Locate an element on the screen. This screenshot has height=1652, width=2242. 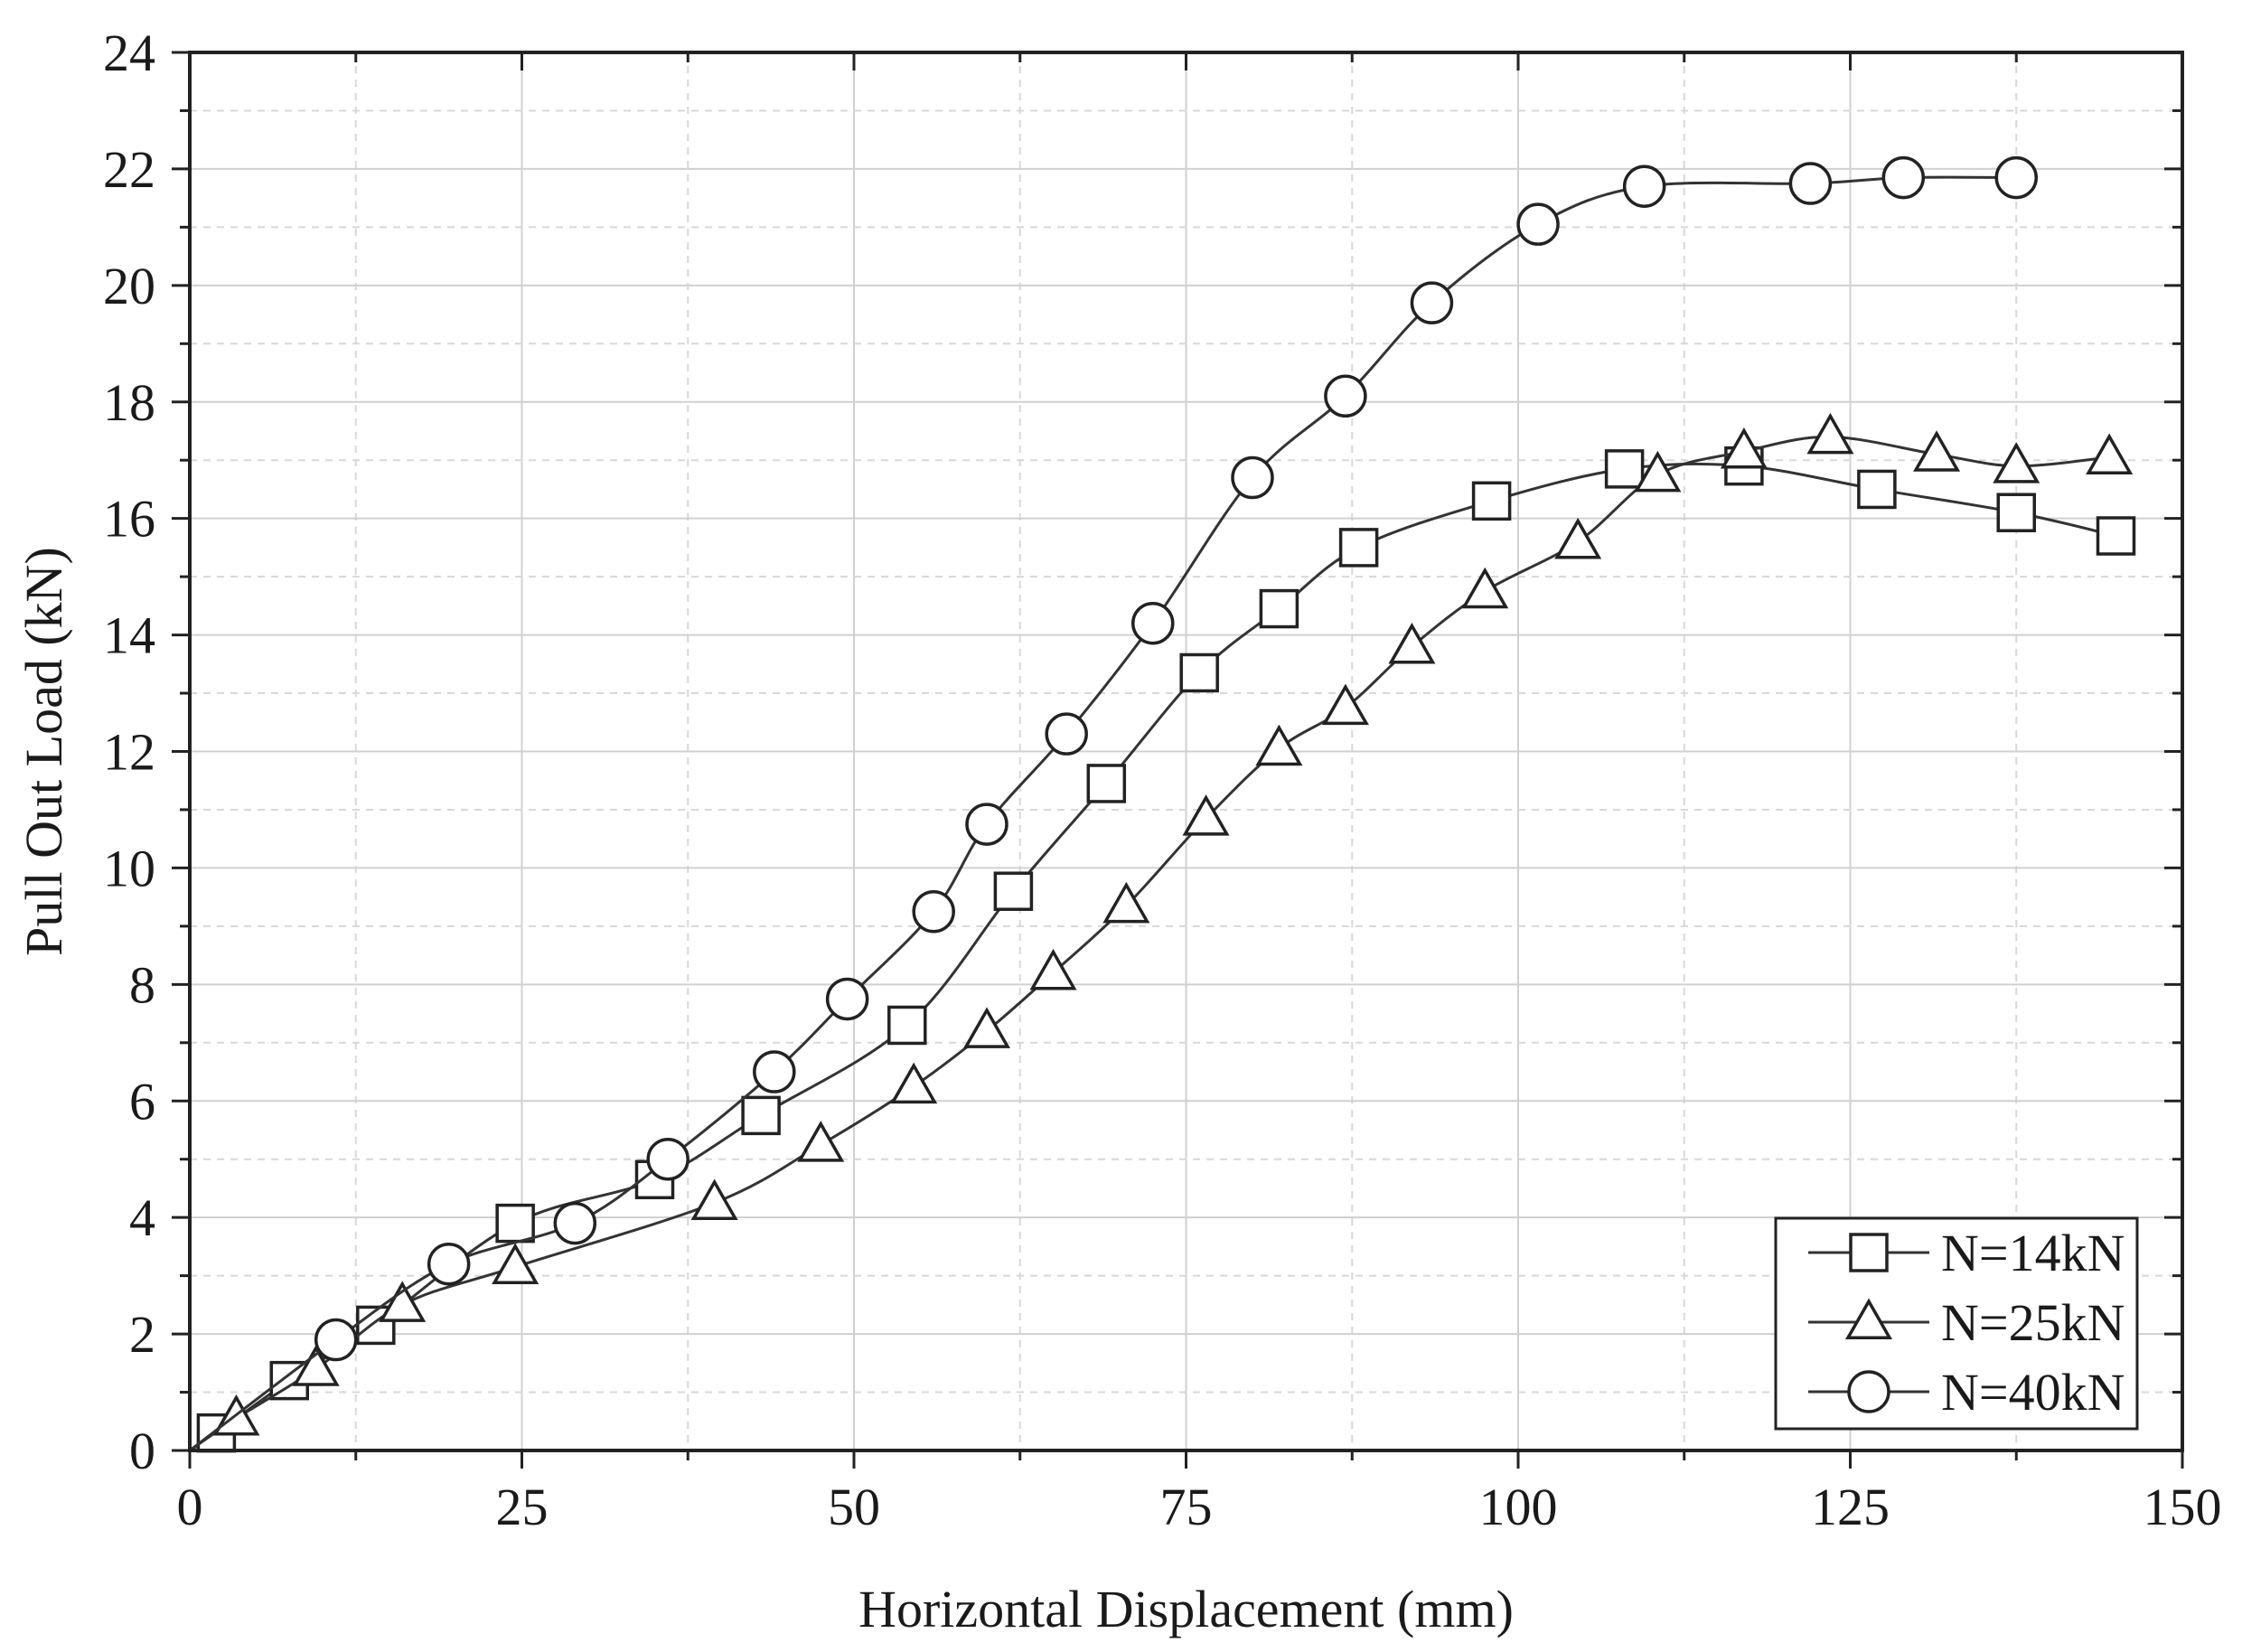
y-axis-title: Pull Out Load (kN) is located at coordinates (43, 751).